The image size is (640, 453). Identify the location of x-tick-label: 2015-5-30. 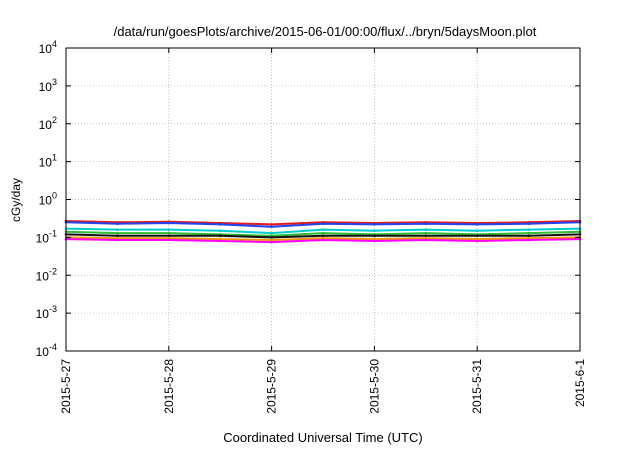
(374, 386).